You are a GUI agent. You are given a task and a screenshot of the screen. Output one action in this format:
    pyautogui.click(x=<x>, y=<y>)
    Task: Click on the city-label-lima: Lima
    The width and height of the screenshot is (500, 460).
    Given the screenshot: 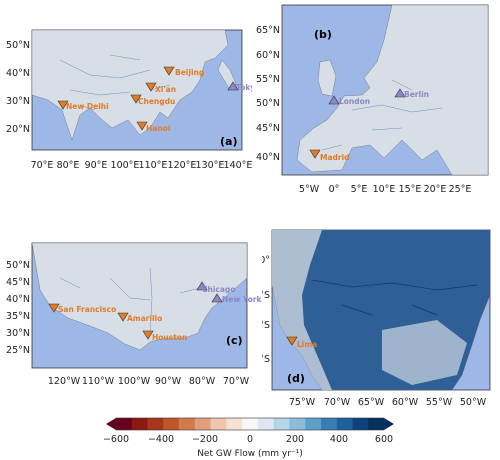 What is the action you would take?
    pyautogui.click(x=307, y=344)
    